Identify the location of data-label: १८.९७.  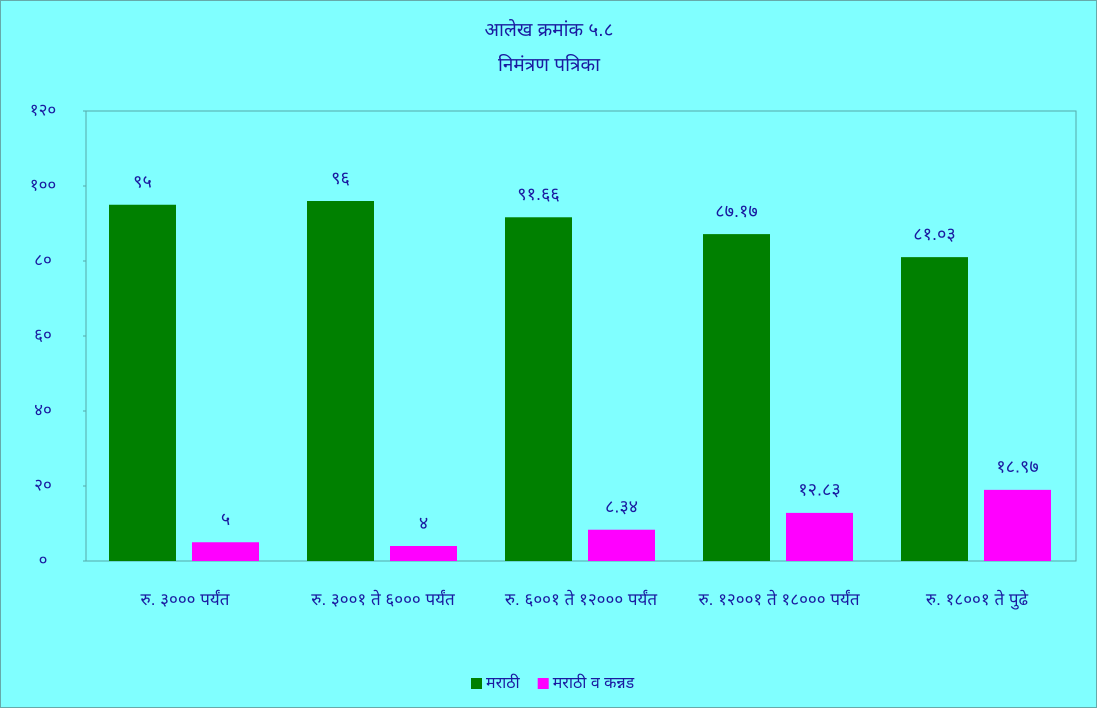
(1017, 467).